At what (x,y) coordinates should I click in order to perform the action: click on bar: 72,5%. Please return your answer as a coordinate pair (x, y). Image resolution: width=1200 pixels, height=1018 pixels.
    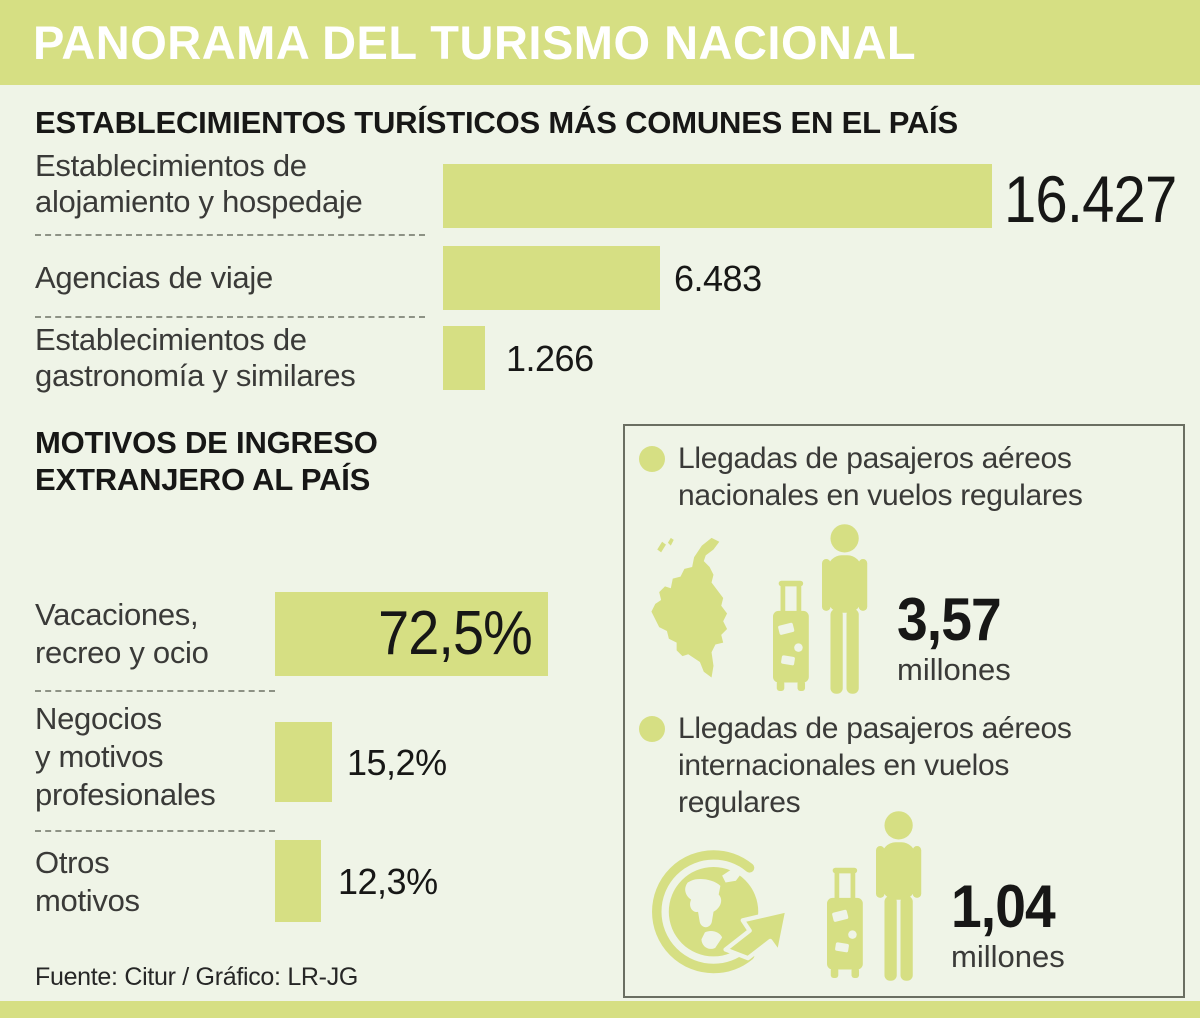
    Looking at the image, I should click on (411, 634).